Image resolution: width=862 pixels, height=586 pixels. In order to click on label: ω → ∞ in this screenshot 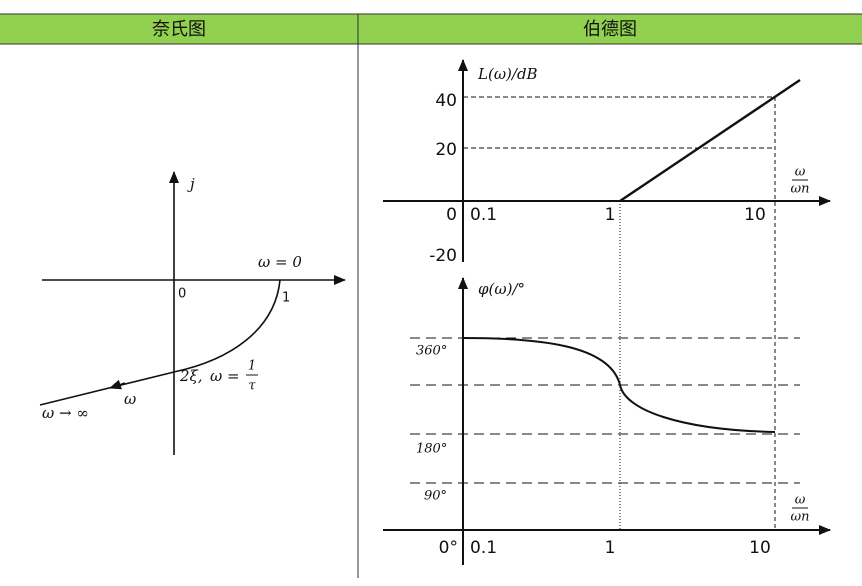, I will do `click(65, 413)`.